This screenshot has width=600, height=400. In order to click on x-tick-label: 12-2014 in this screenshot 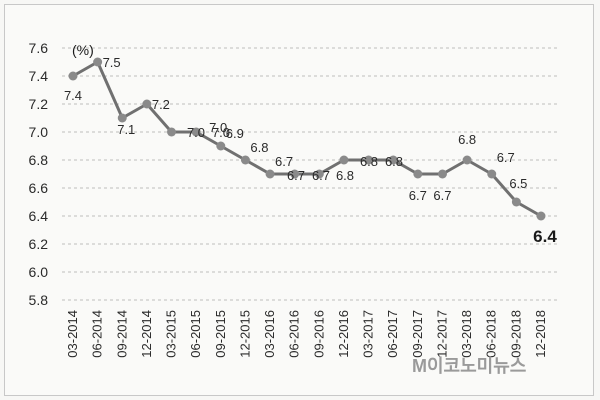, I will do `click(146, 334)`.